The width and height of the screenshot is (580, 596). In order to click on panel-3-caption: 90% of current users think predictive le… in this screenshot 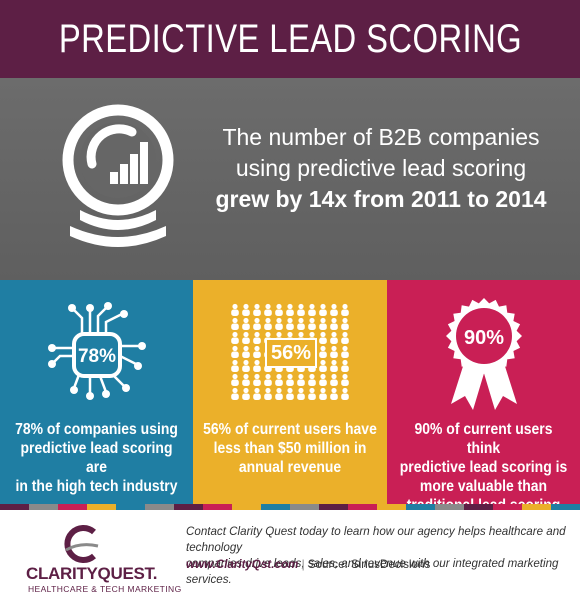, I will do `click(484, 467)`.